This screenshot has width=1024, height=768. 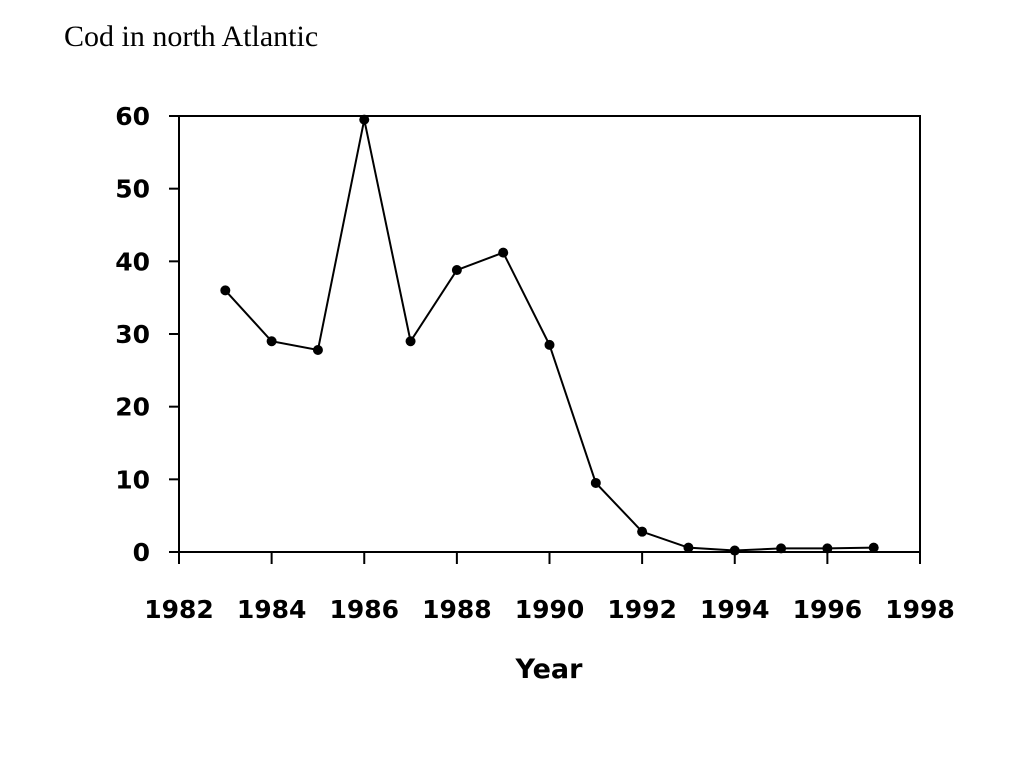 What do you see at coordinates (132, 189) in the screenshot?
I see `y-tick-label-5: 50` at bounding box center [132, 189].